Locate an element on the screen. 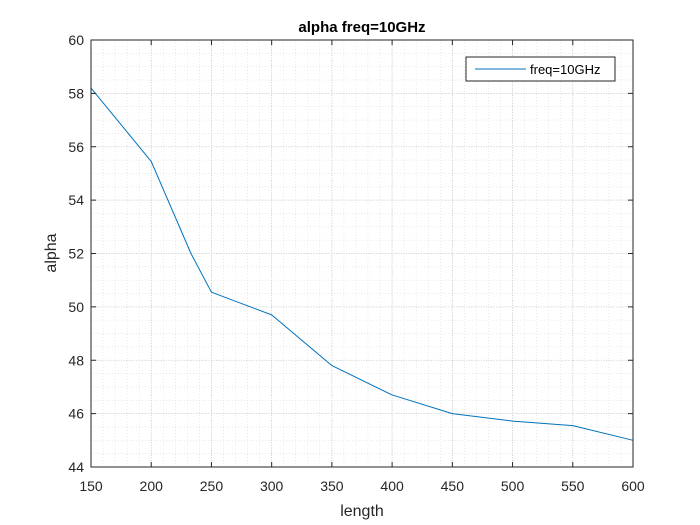 This screenshot has width=700, height=525. y-tick-label: 58 is located at coordinates (76, 93).